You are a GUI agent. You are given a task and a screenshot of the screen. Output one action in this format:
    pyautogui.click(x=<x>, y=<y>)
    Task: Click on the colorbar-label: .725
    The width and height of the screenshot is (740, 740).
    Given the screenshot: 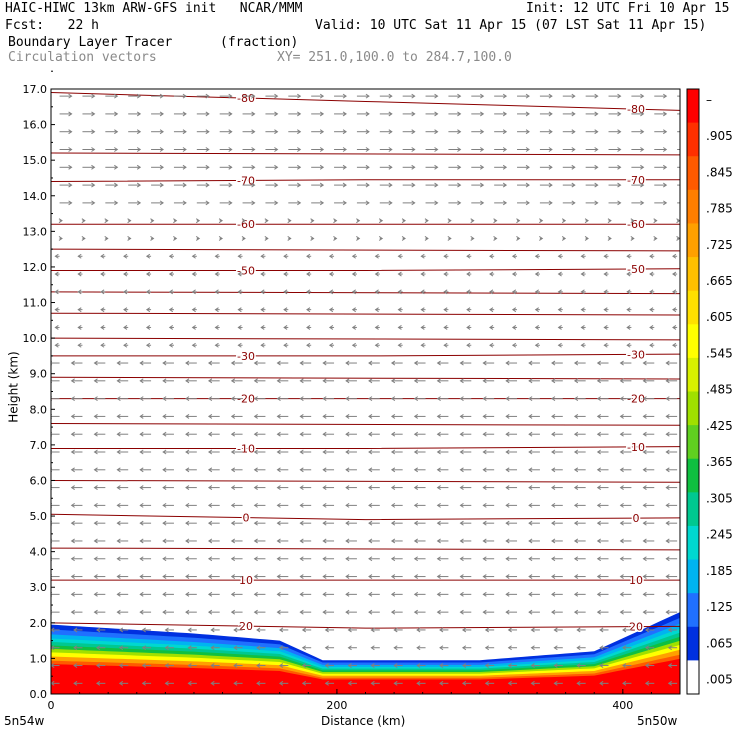 What is the action you would take?
    pyautogui.click(x=719, y=245)
    